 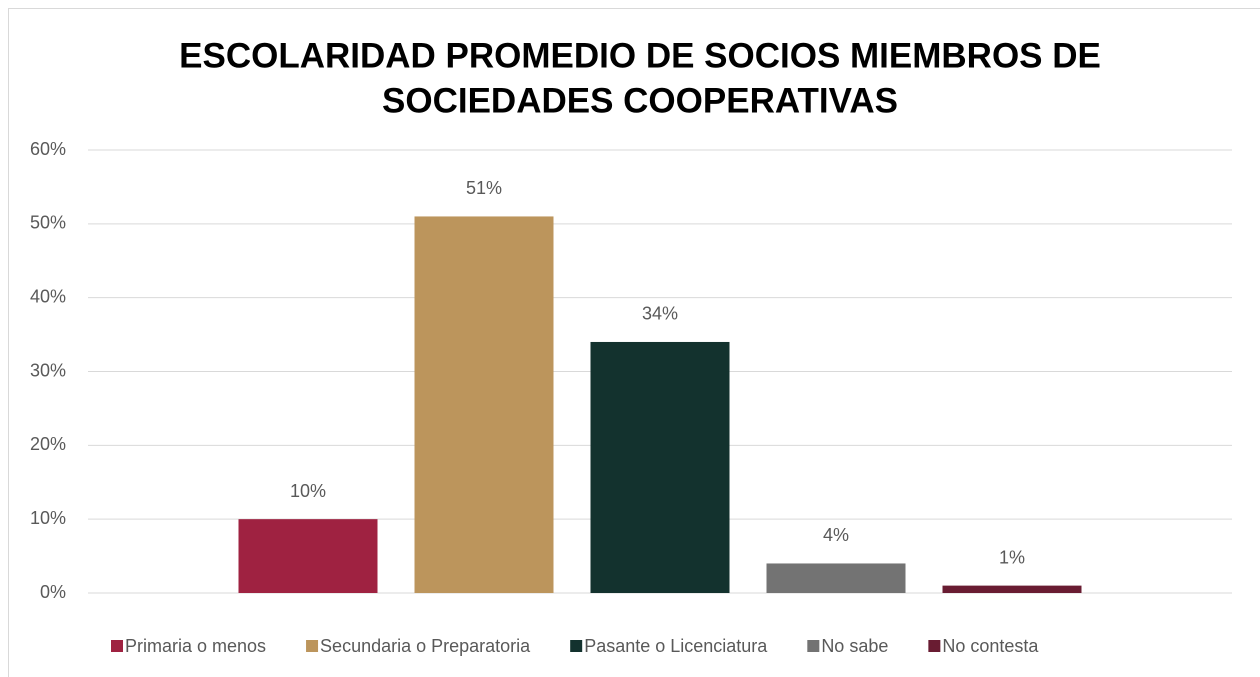 I want to click on y-tick-label: 10%, so click(x=48, y=518).